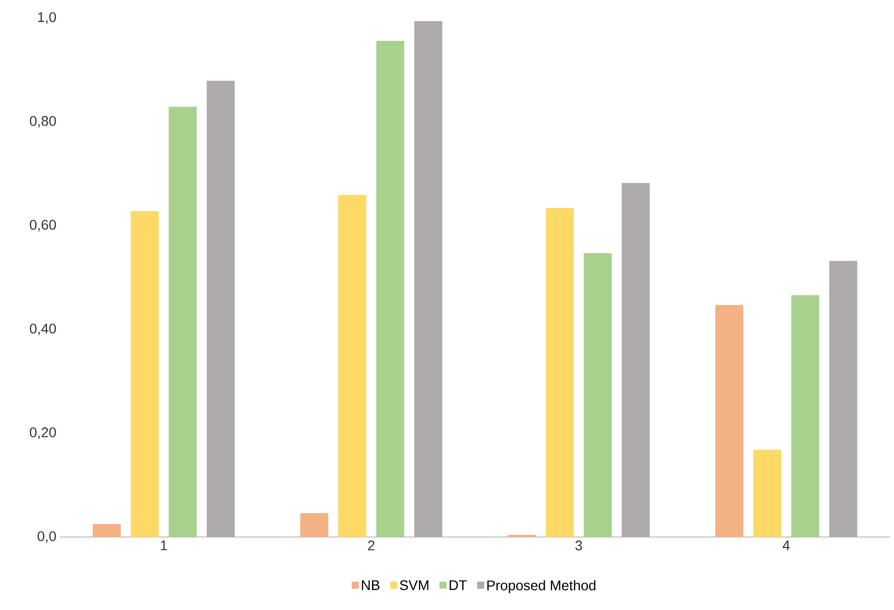 This screenshot has width=894, height=610. I want to click on y-tick-label: 0,80, so click(43, 122).